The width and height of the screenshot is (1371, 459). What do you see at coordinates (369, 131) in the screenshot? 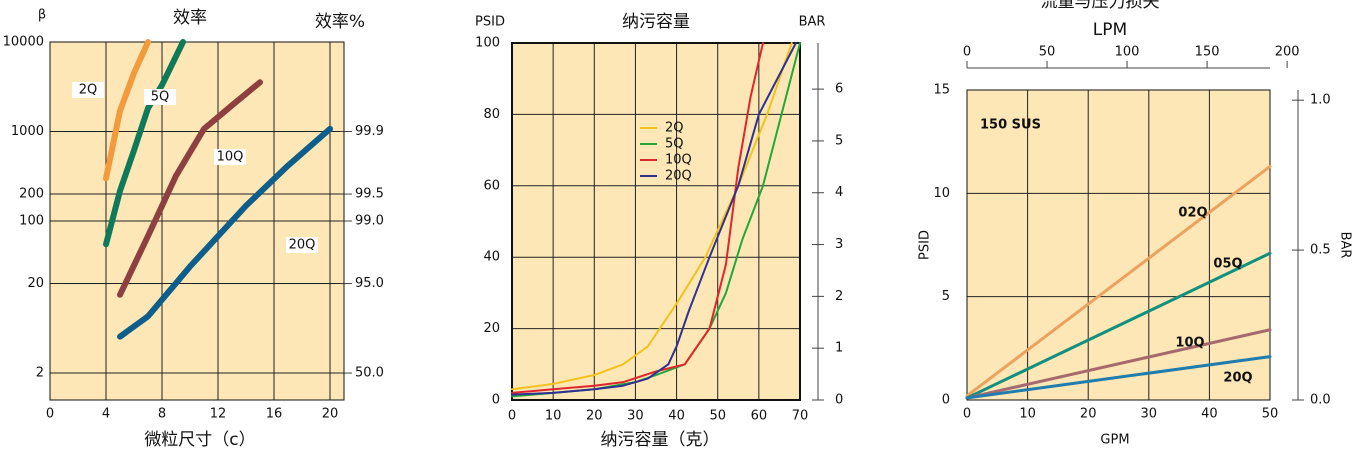
I see `y2-tick-label: 99.9` at bounding box center [369, 131].